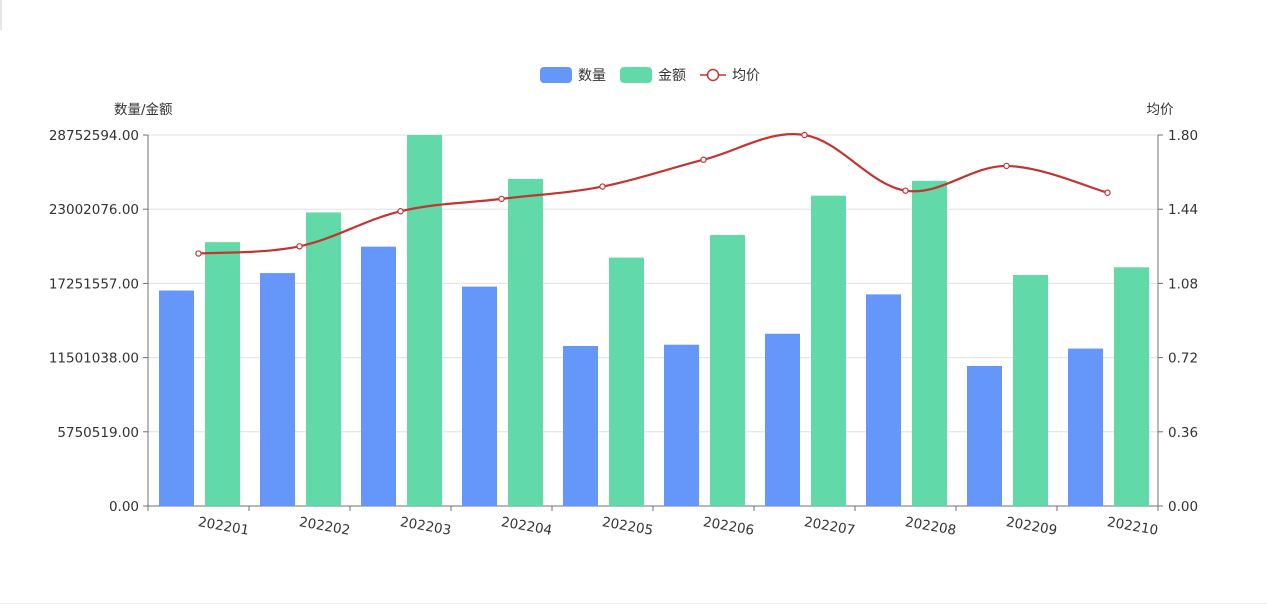 This screenshot has width=1267, height=612. What do you see at coordinates (1183, 507) in the screenshot?
I see `right-axis-tick-label: 0.00` at bounding box center [1183, 507].